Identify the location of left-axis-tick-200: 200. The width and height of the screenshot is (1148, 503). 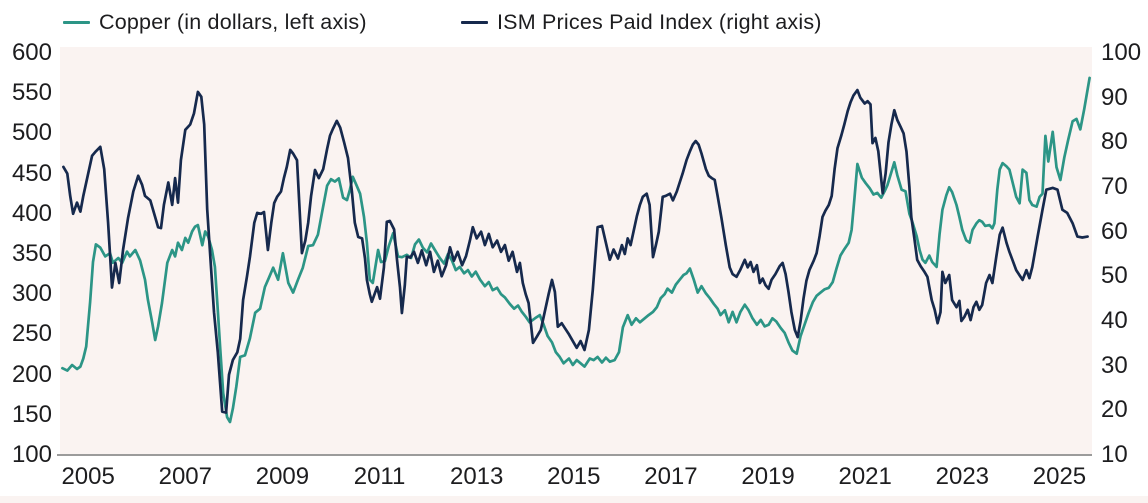
(31, 374).